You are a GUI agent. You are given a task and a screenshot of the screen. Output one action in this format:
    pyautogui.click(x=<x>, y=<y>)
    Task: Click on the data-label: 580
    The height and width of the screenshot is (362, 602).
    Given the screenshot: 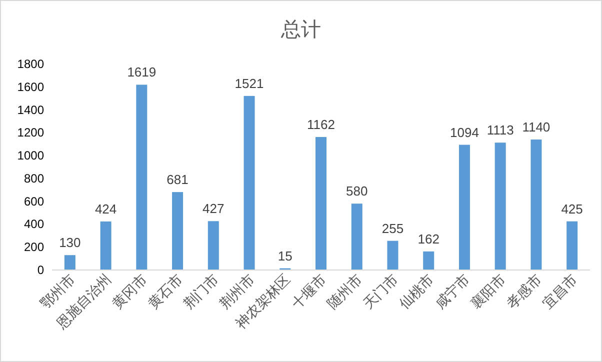 What is the action you would take?
    pyautogui.click(x=357, y=191)
    